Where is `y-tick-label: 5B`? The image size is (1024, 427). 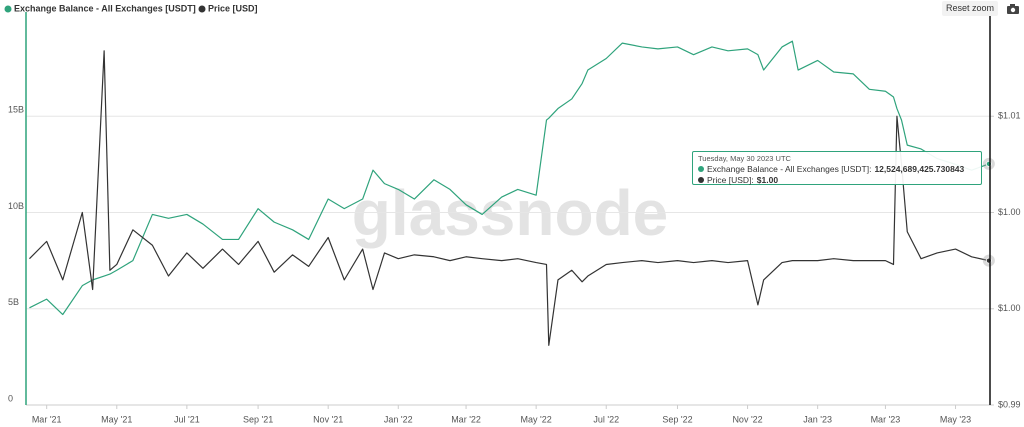
y-tick-label: 5B is located at coordinates (13, 302).